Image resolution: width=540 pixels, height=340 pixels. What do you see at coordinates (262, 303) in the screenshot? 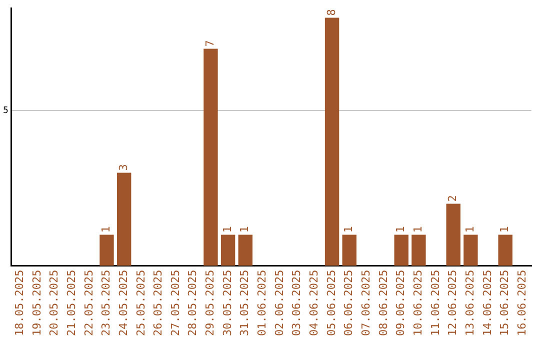
I see `x-tick-label: 01.06.2025` at bounding box center [262, 303].